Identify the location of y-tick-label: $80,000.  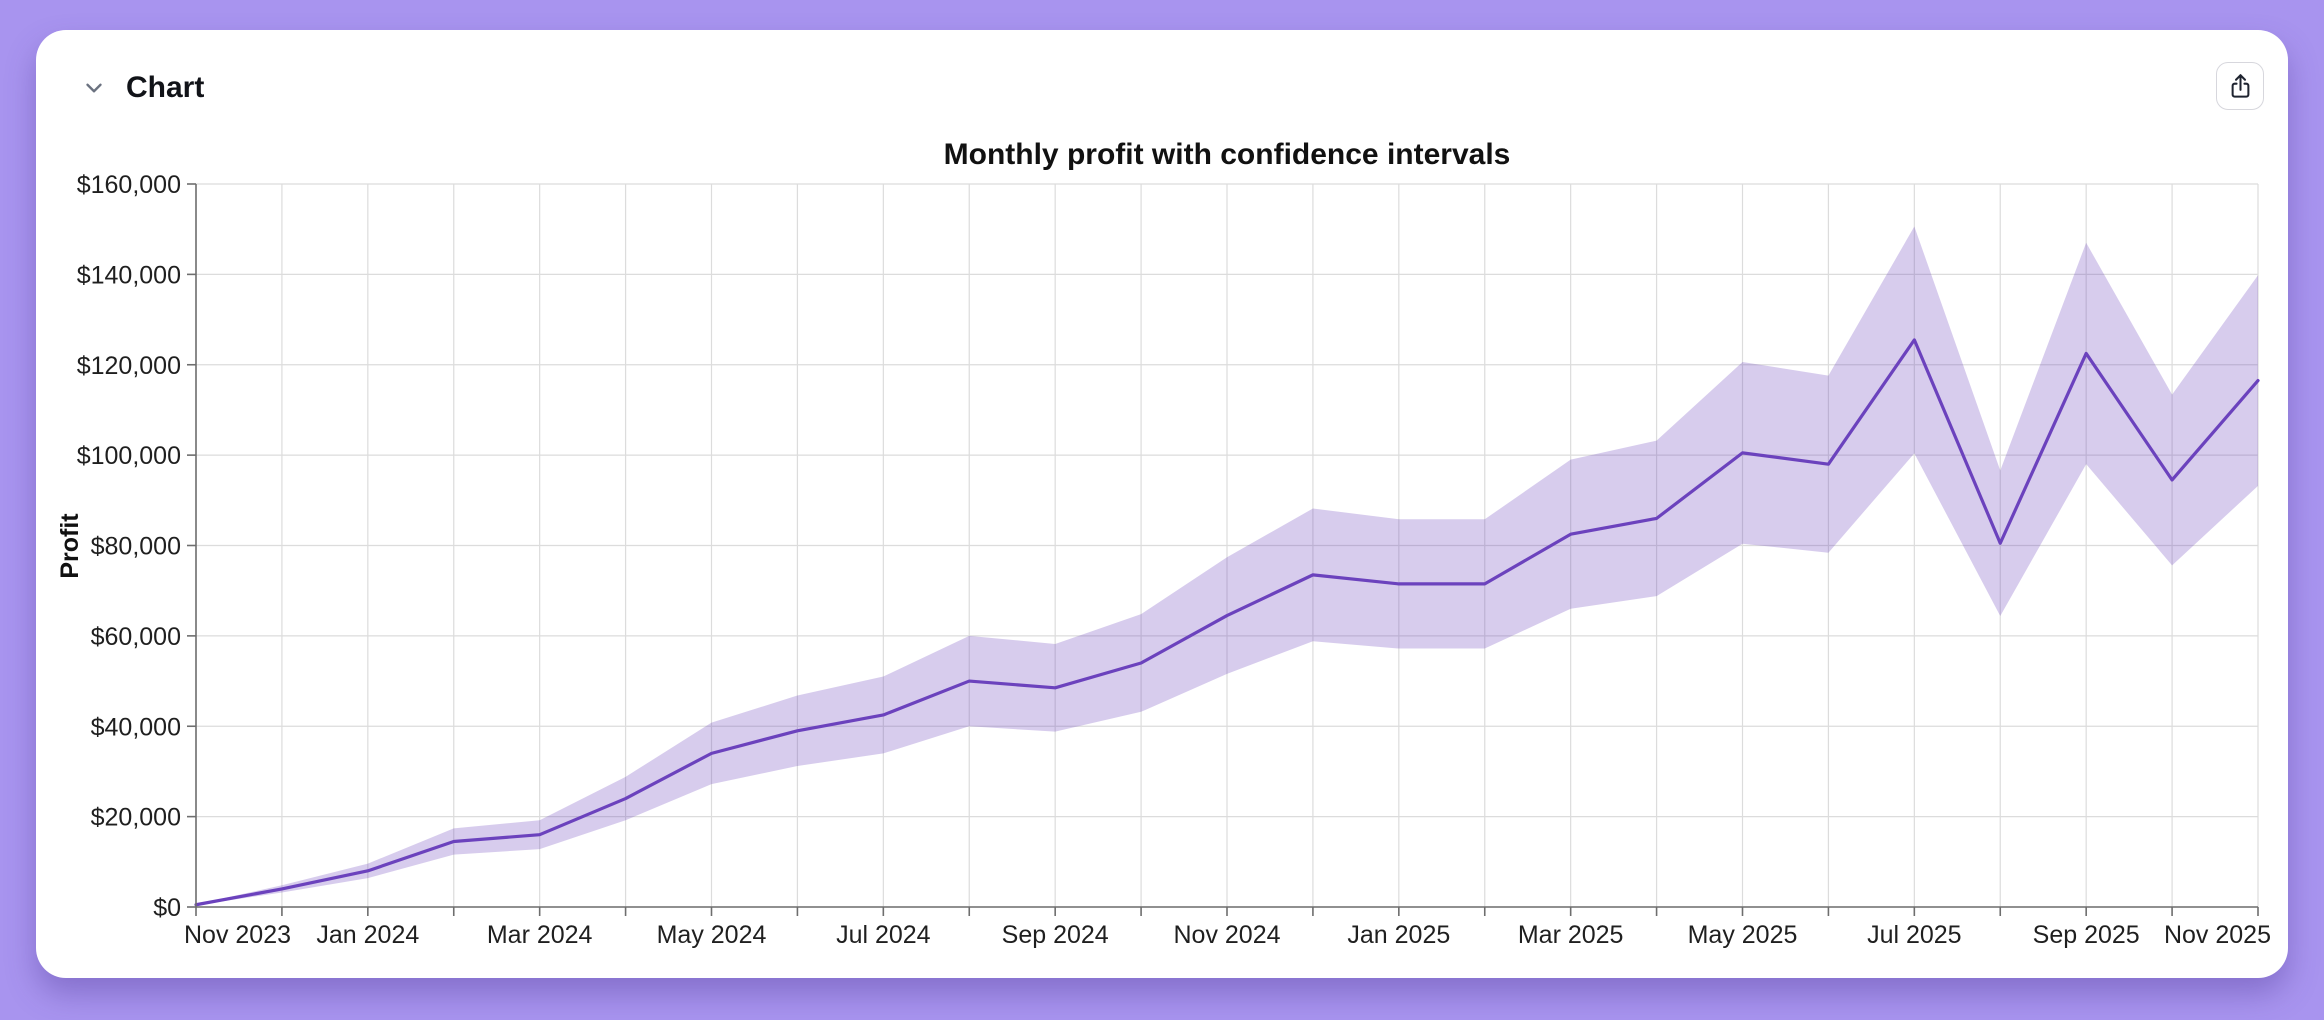
(136, 547).